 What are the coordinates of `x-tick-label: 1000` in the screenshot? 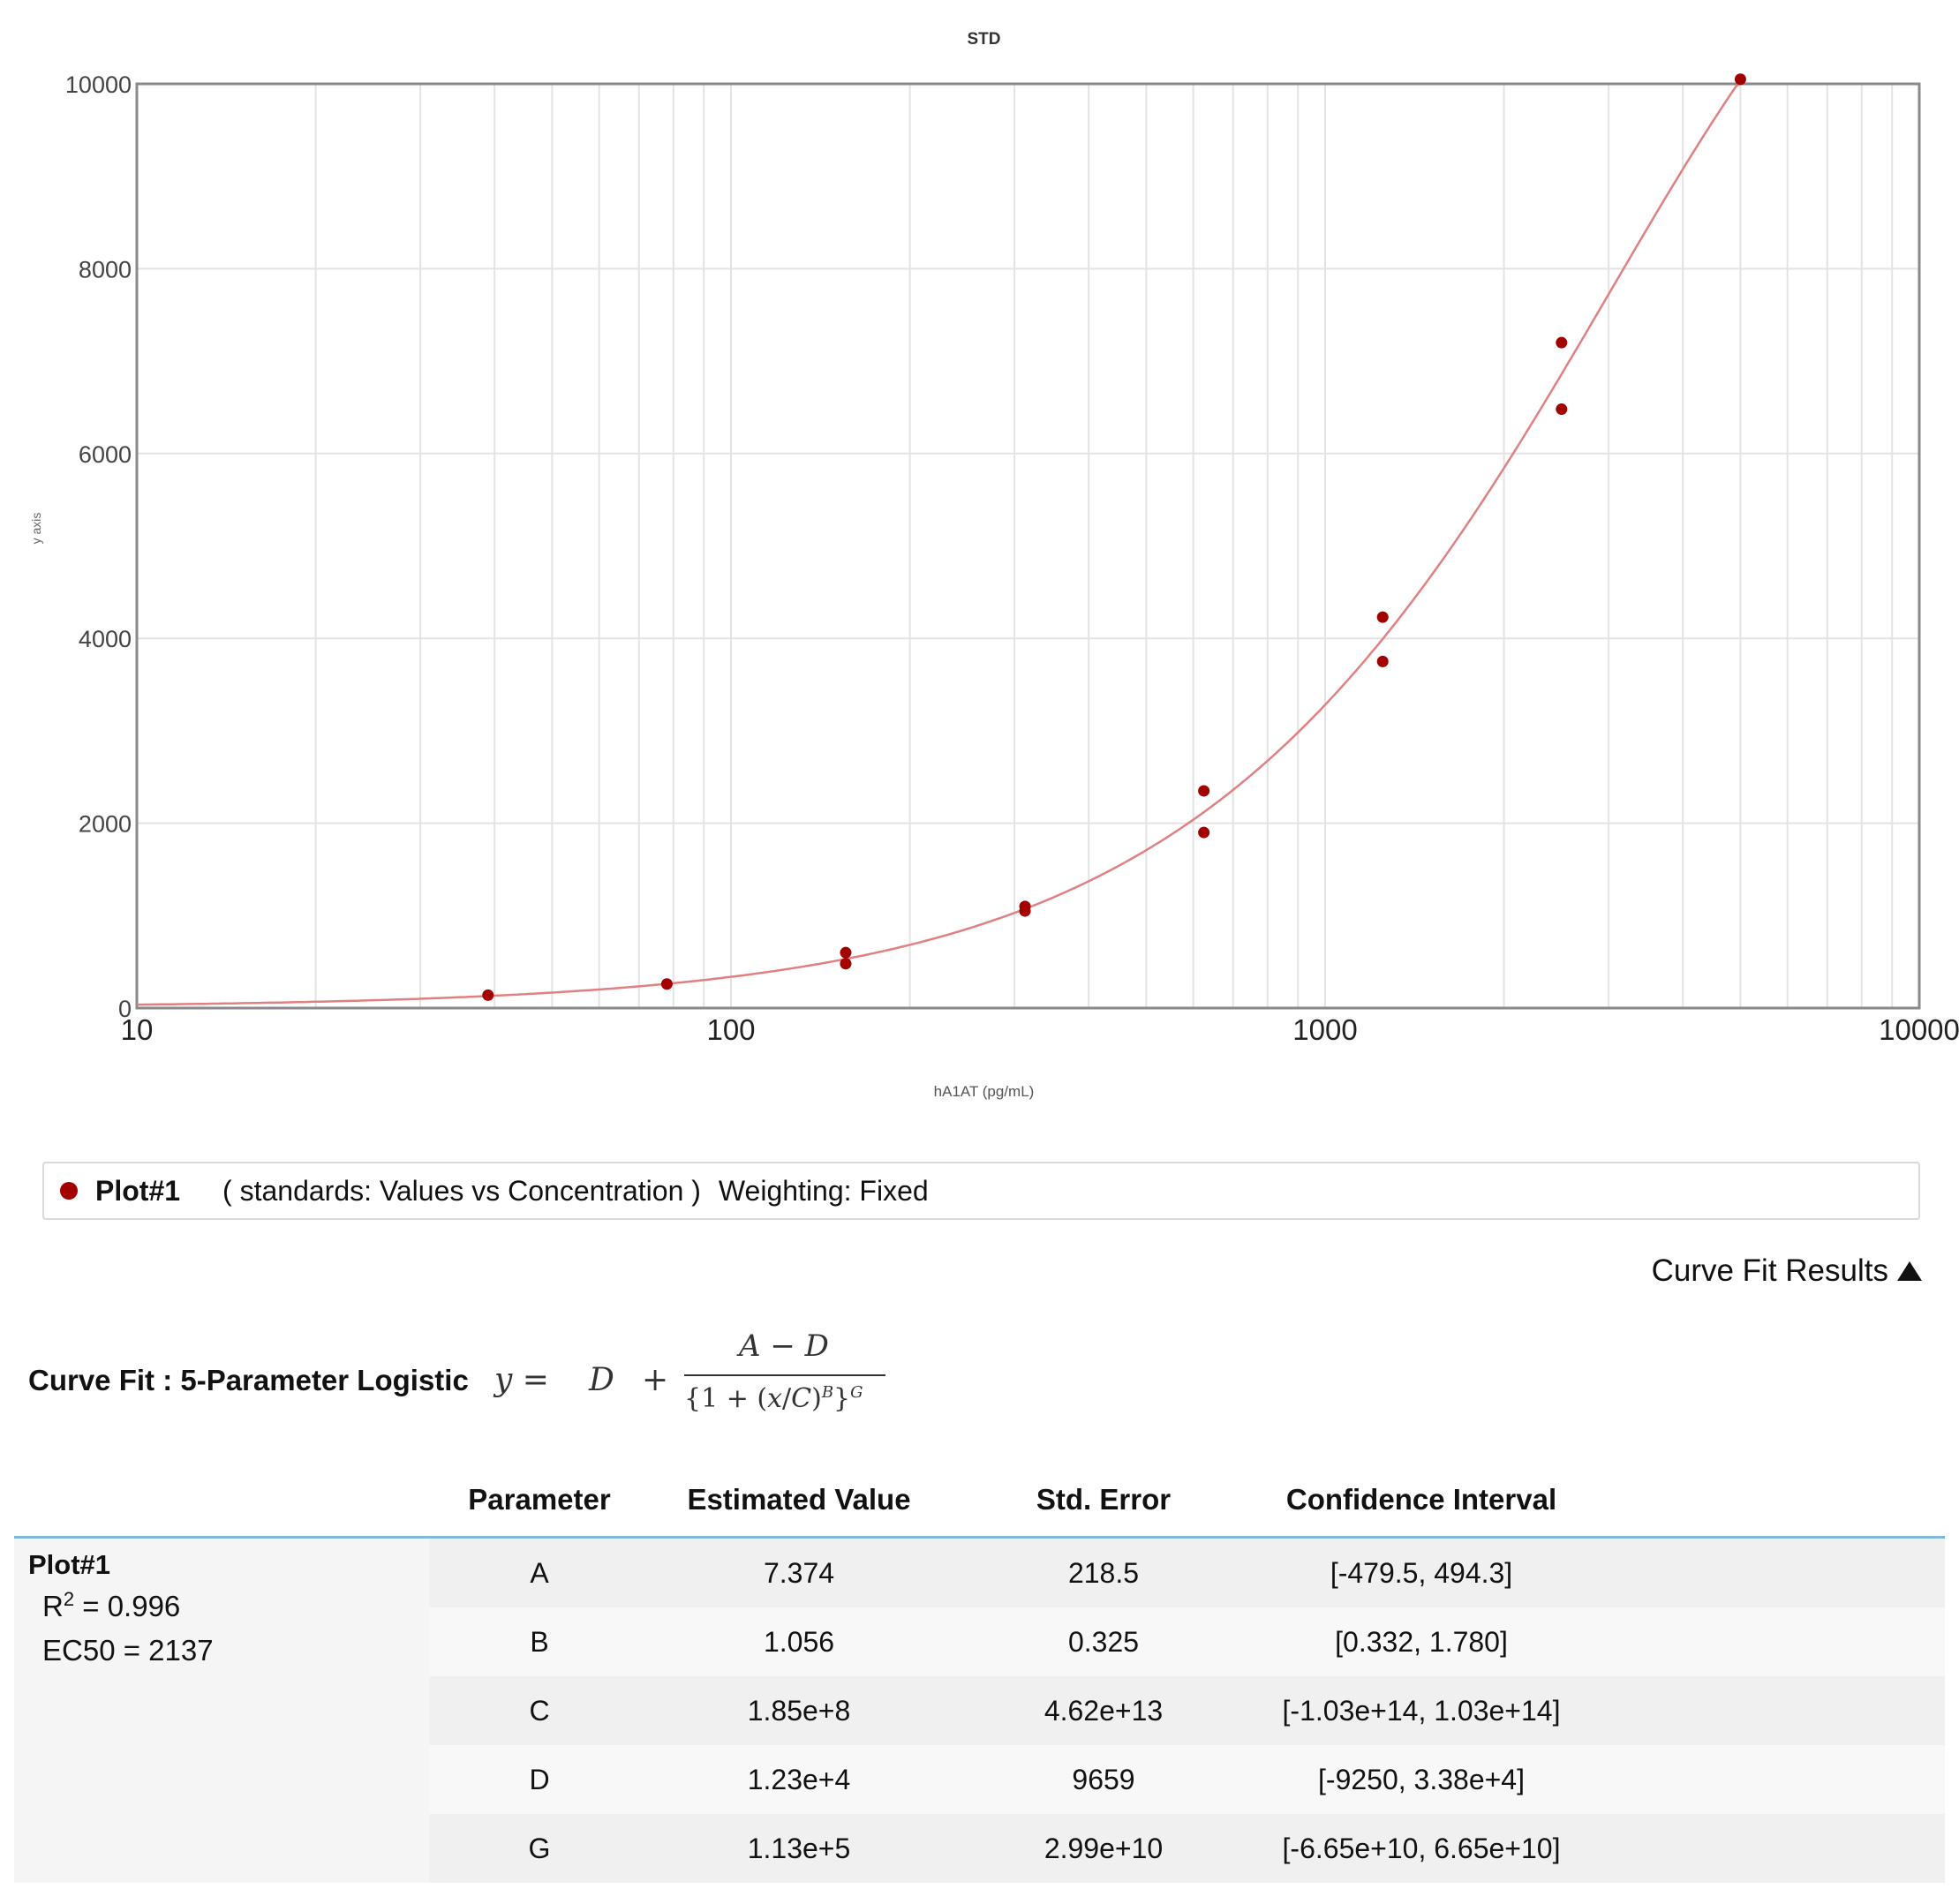 It's located at (1324, 1029).